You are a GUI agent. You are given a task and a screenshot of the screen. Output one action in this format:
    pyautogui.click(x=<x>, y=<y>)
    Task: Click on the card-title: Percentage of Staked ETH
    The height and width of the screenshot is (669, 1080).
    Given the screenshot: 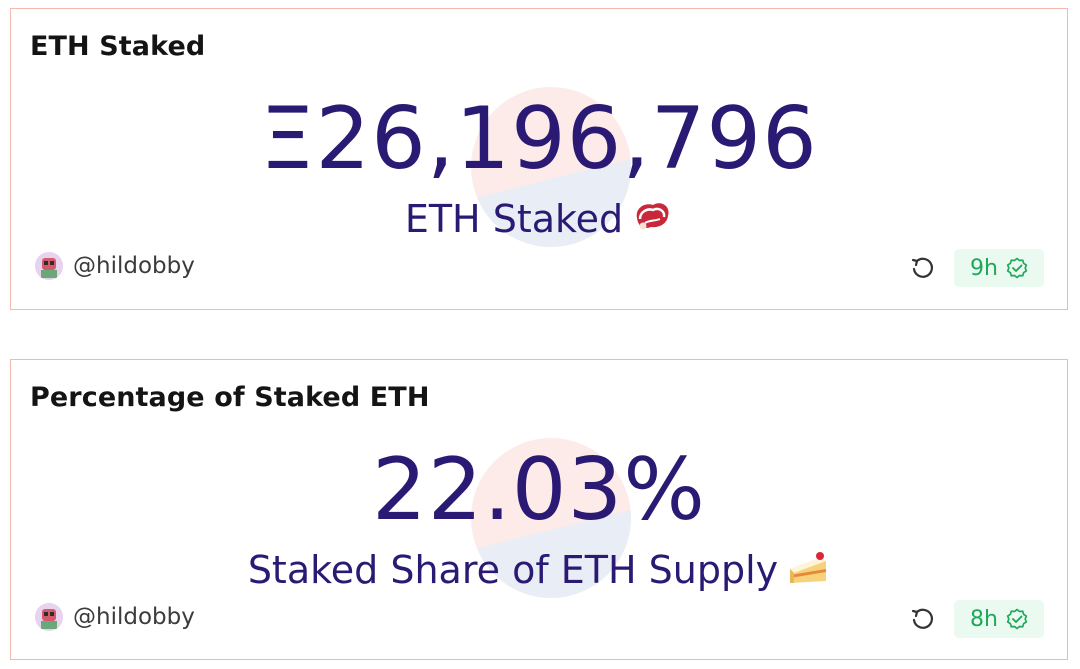 What is the action you would take?
    pyautogui.click(x=230, y=397)
    